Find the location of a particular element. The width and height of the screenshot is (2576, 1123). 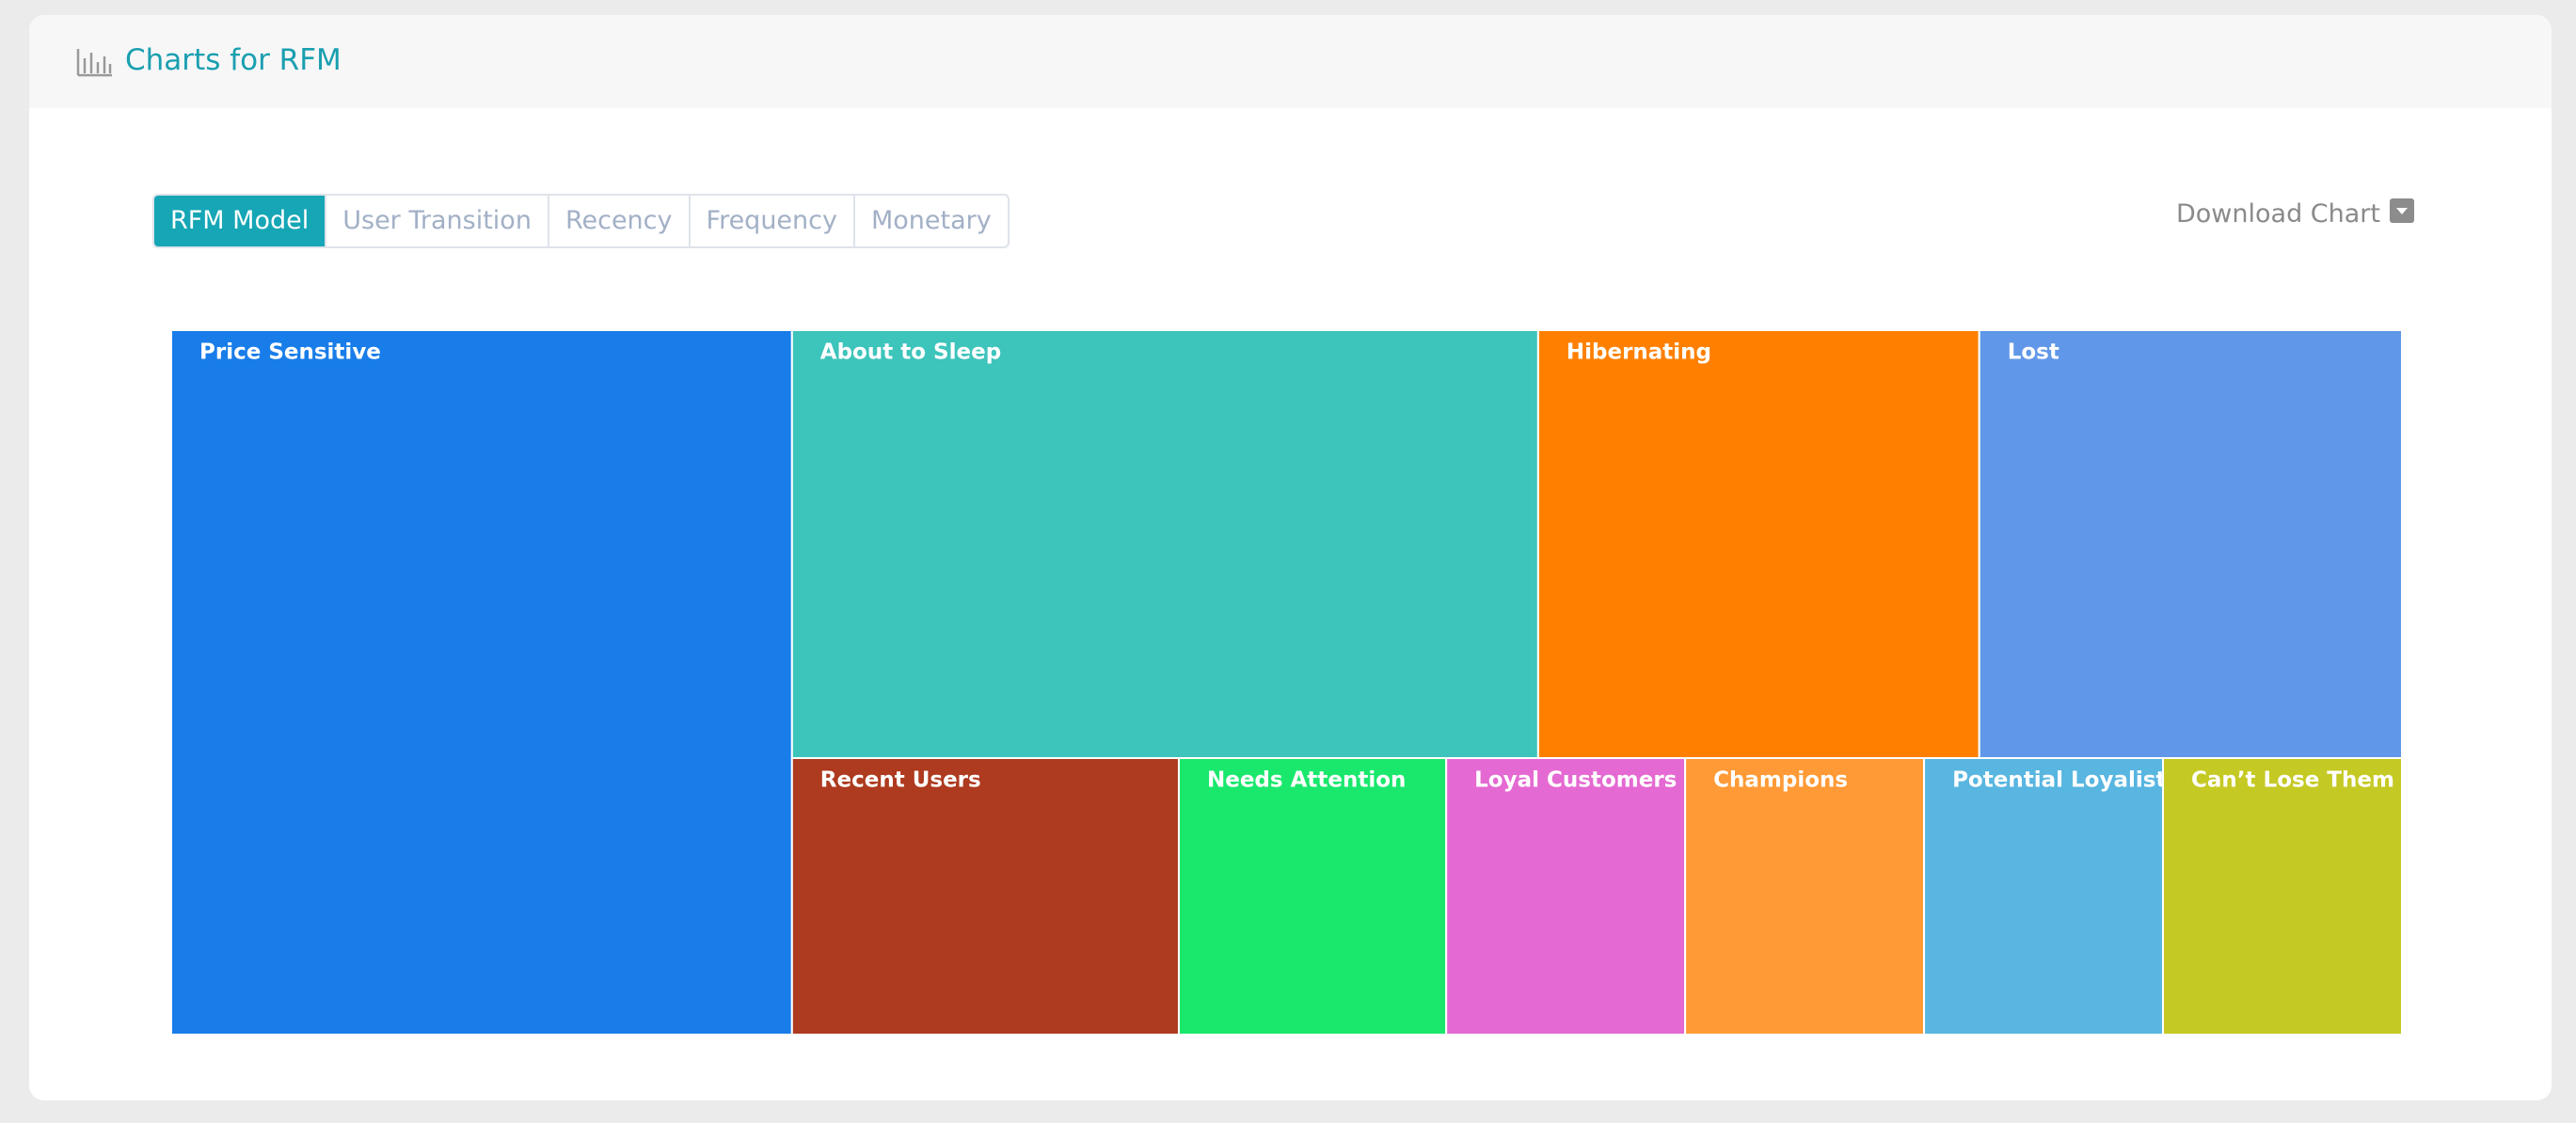

cell-label: Loyal Customers is located at coordinates (1575, 780).